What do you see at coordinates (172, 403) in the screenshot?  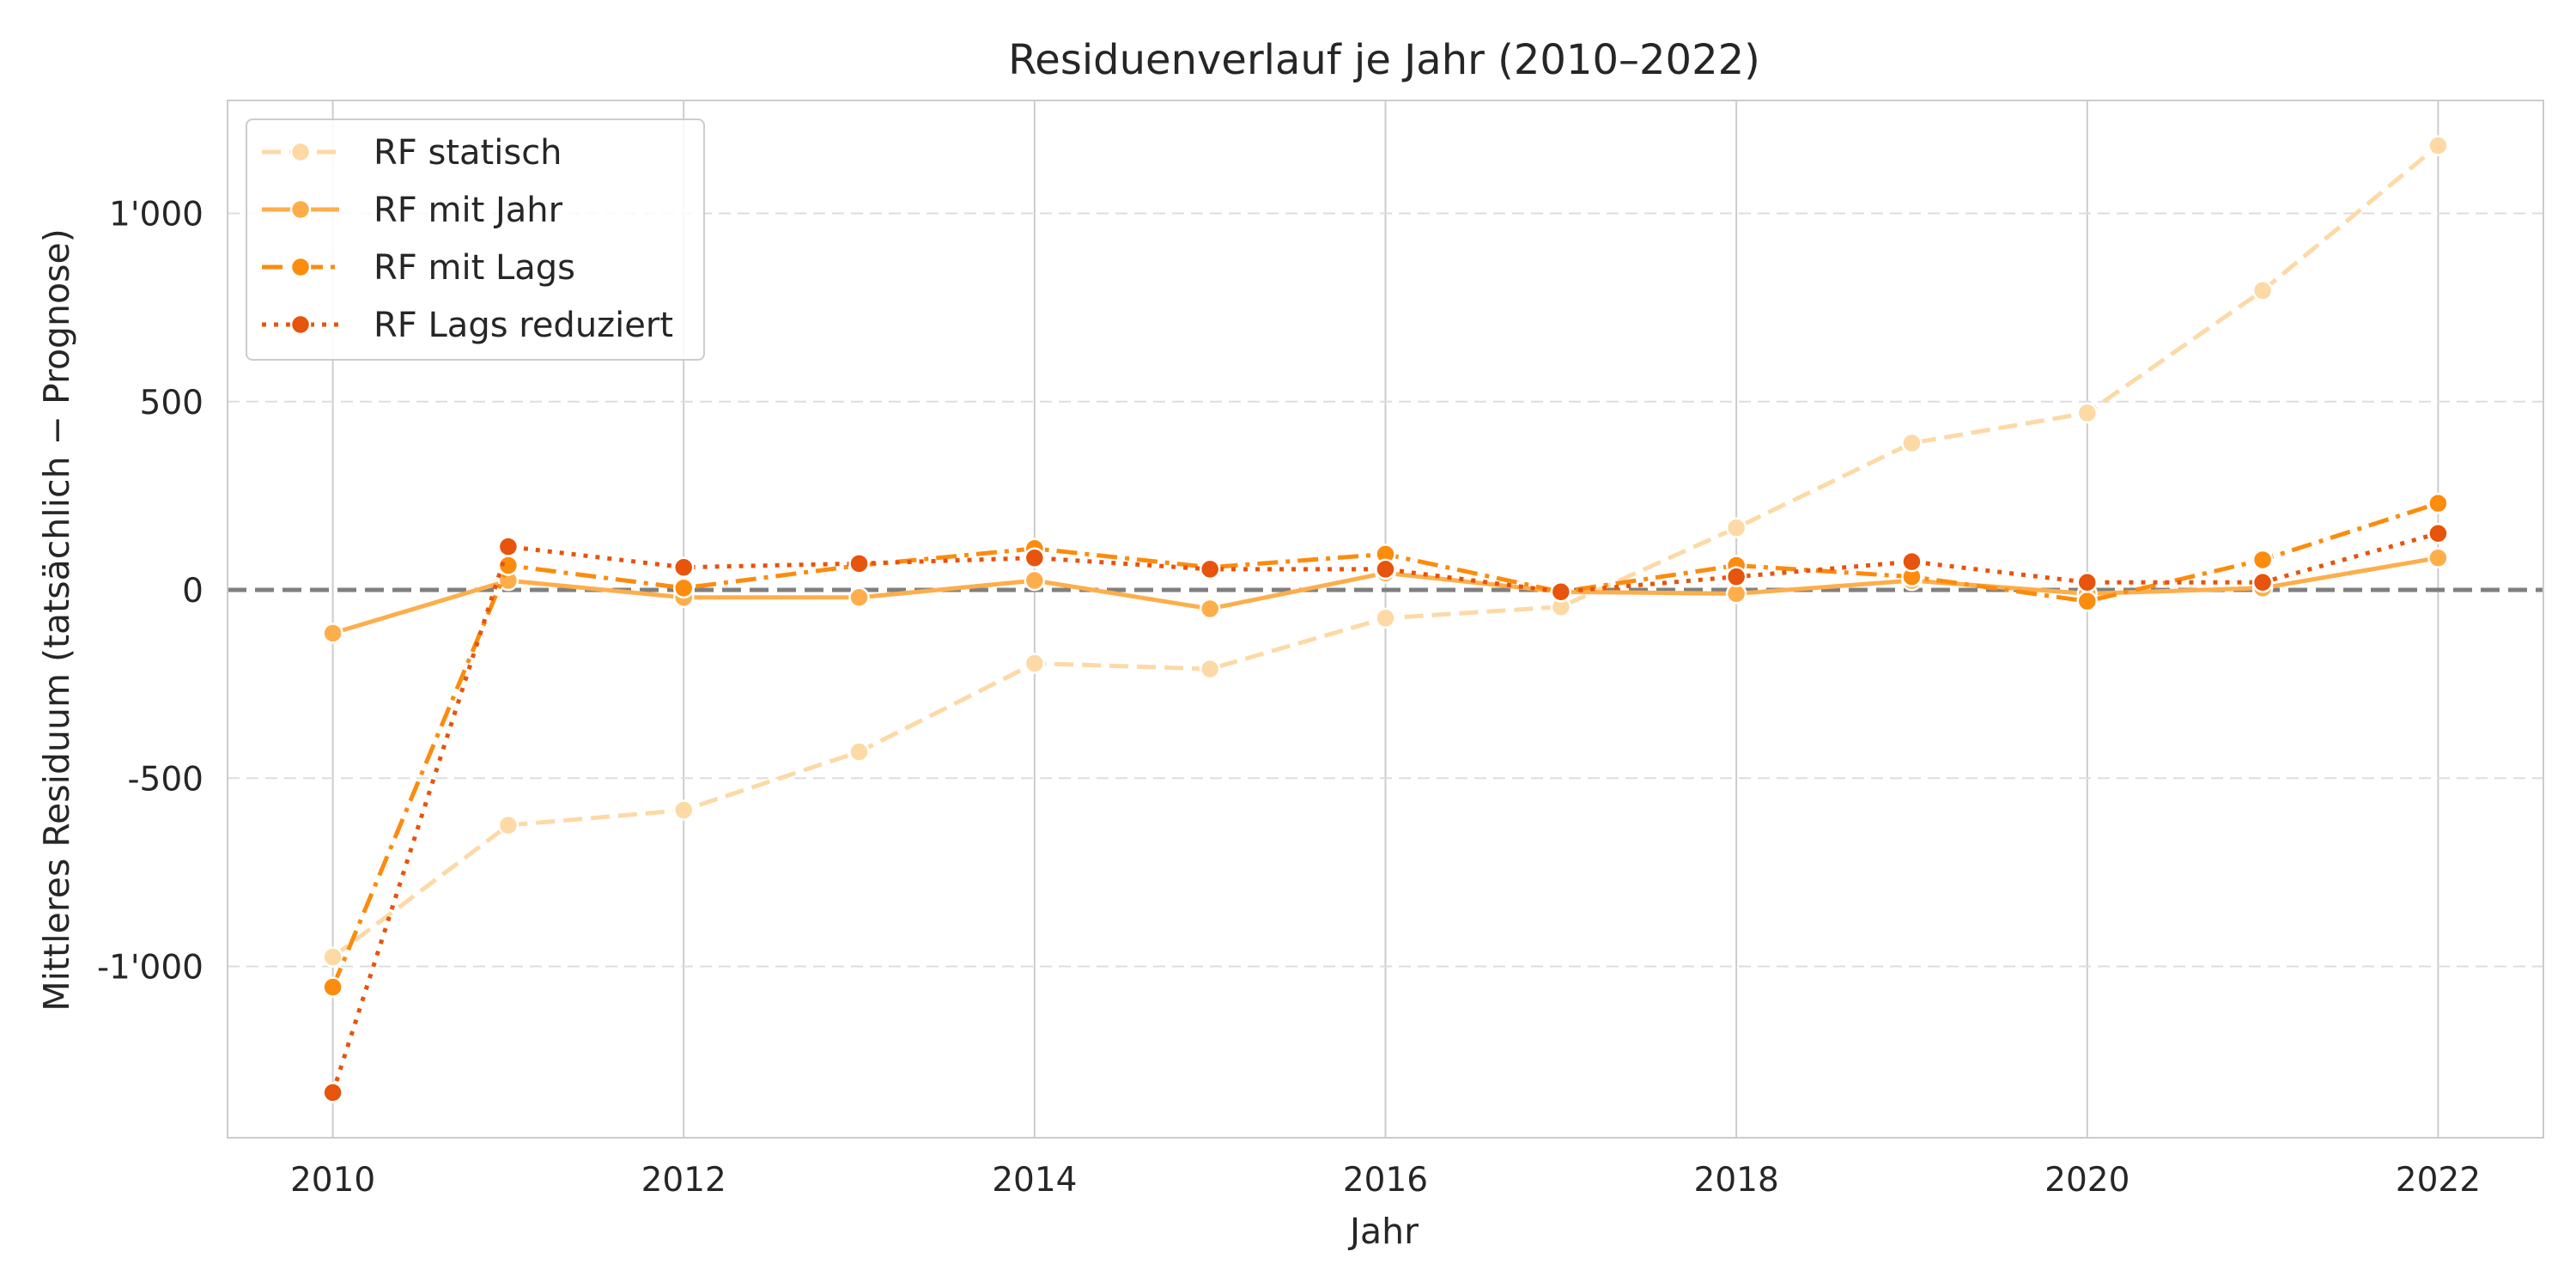 I see `y-tick-label: 500` at bounding box center [172, 403].